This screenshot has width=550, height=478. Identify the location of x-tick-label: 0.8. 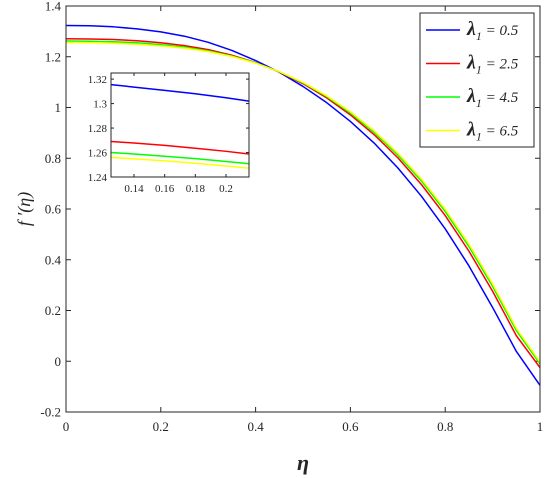
(445, 426).